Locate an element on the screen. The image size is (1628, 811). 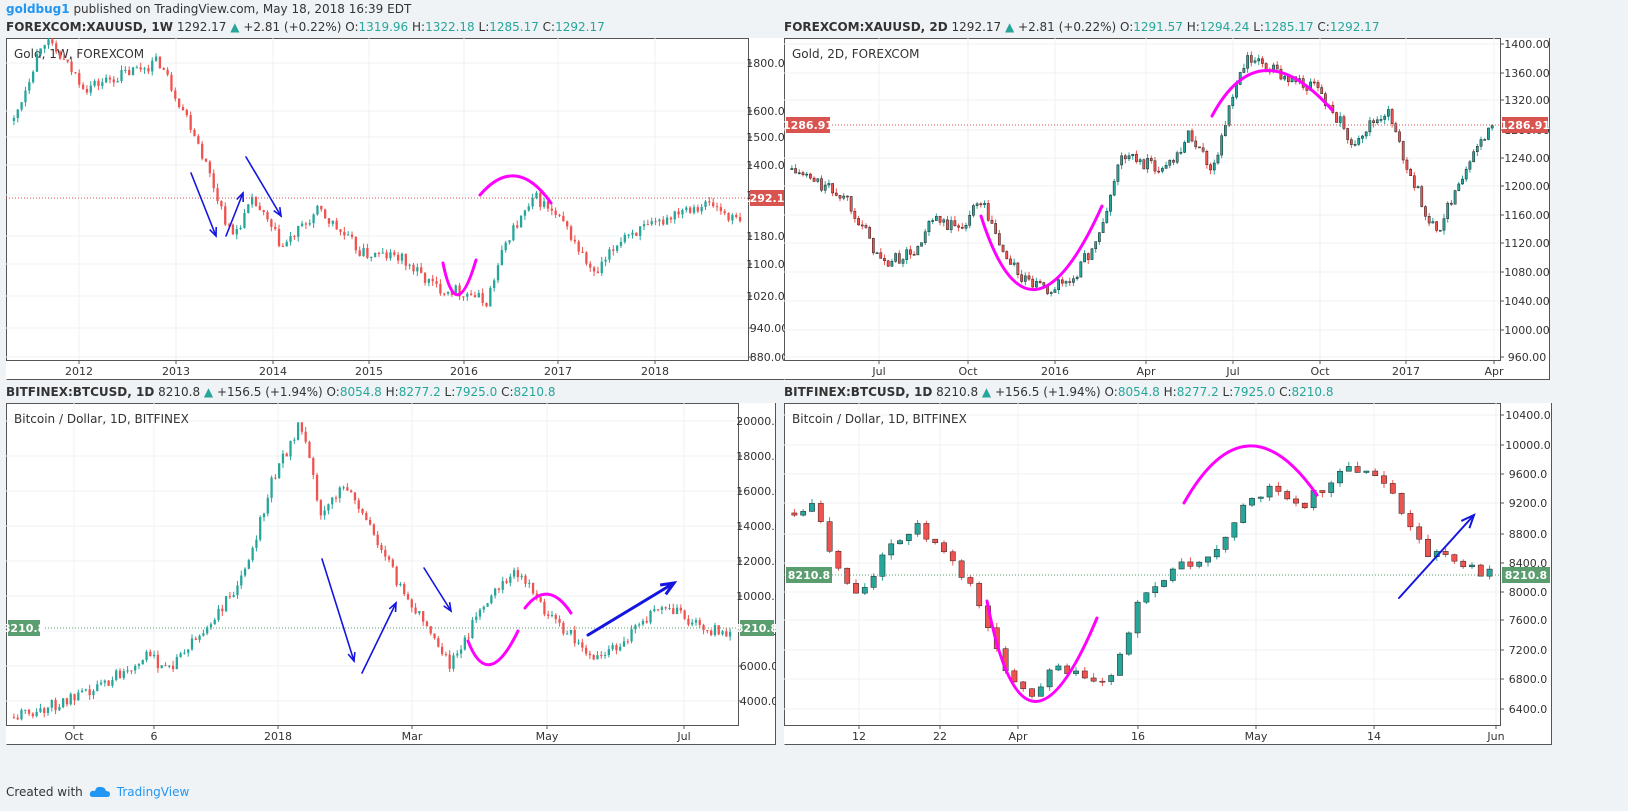
created-with-text: Created with is located at coordinates (44, 792).